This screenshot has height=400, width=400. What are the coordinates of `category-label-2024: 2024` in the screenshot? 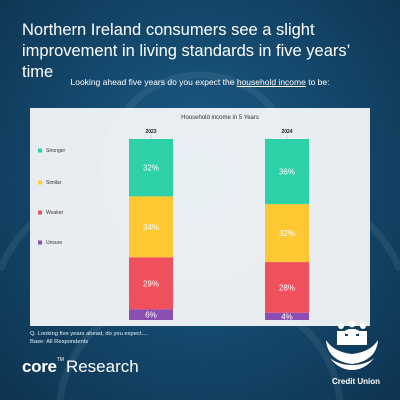 It's located at (286, 132).